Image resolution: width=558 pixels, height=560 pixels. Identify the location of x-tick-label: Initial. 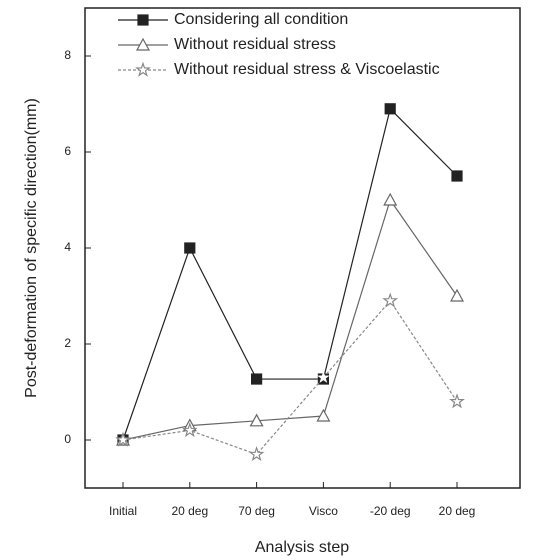
(123, 511).